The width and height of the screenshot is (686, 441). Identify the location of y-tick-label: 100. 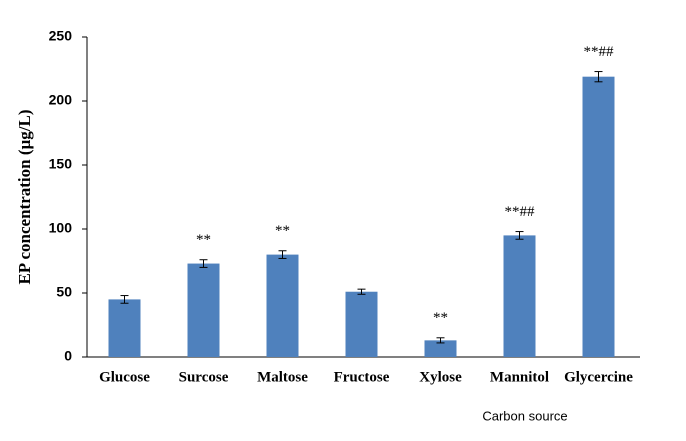
(61, 228).